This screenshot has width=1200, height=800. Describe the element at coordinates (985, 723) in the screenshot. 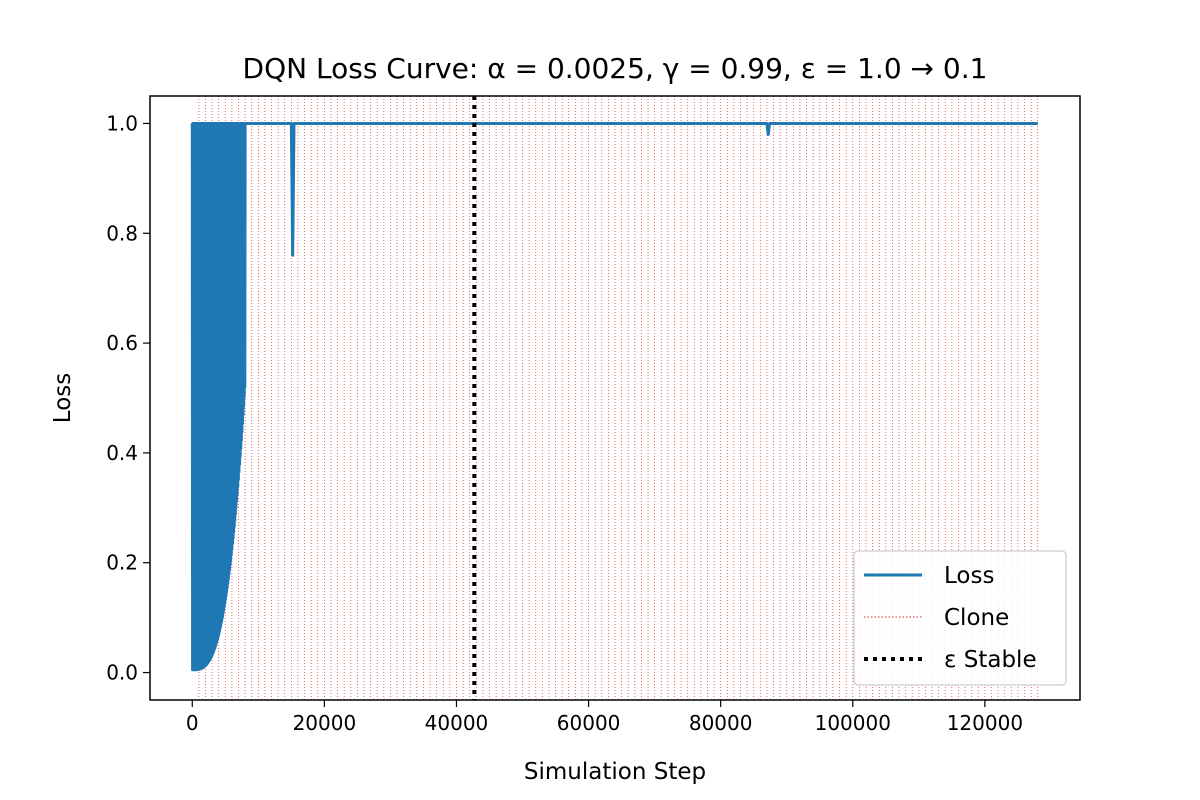

I see `x-tick-label: 120000` at that location.